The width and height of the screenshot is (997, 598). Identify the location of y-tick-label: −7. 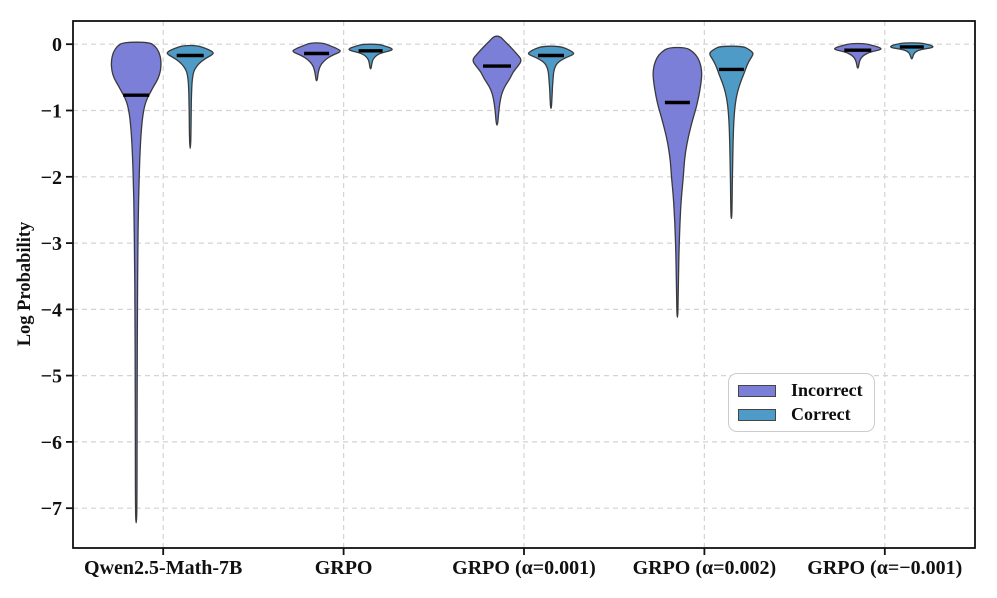
(51, 509).